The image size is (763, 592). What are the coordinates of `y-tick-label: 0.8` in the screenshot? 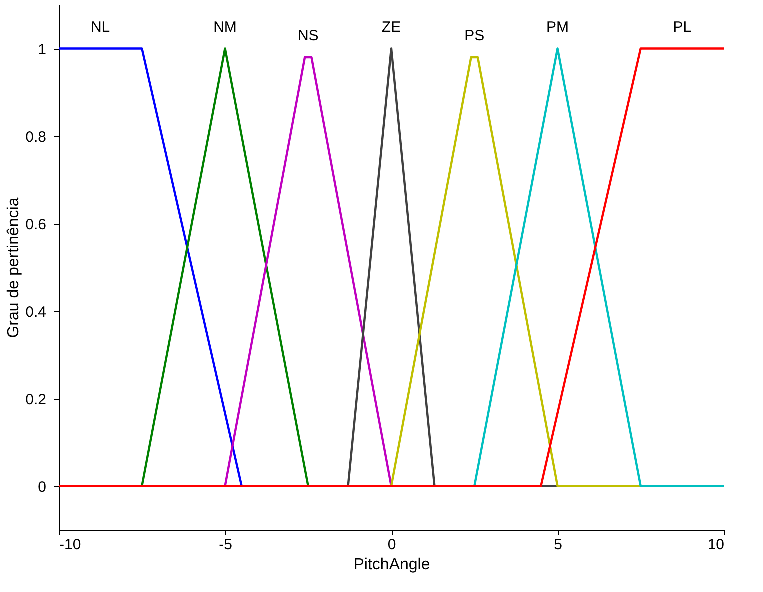 It's located at (36, 137).